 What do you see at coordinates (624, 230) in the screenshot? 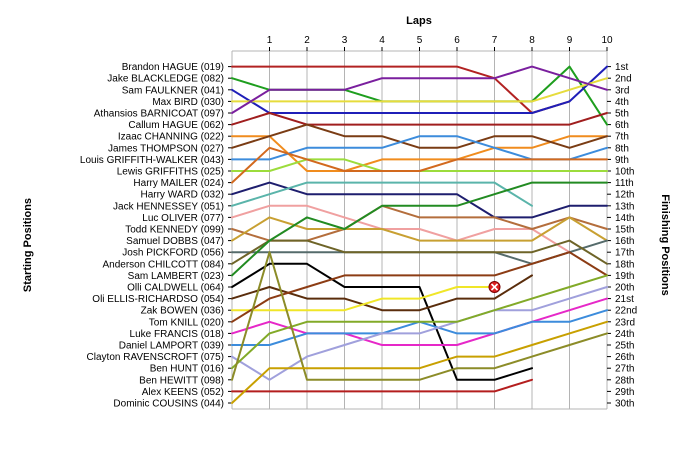
I see `finishing-position-label: 15th` at bounding box center [624, 230].